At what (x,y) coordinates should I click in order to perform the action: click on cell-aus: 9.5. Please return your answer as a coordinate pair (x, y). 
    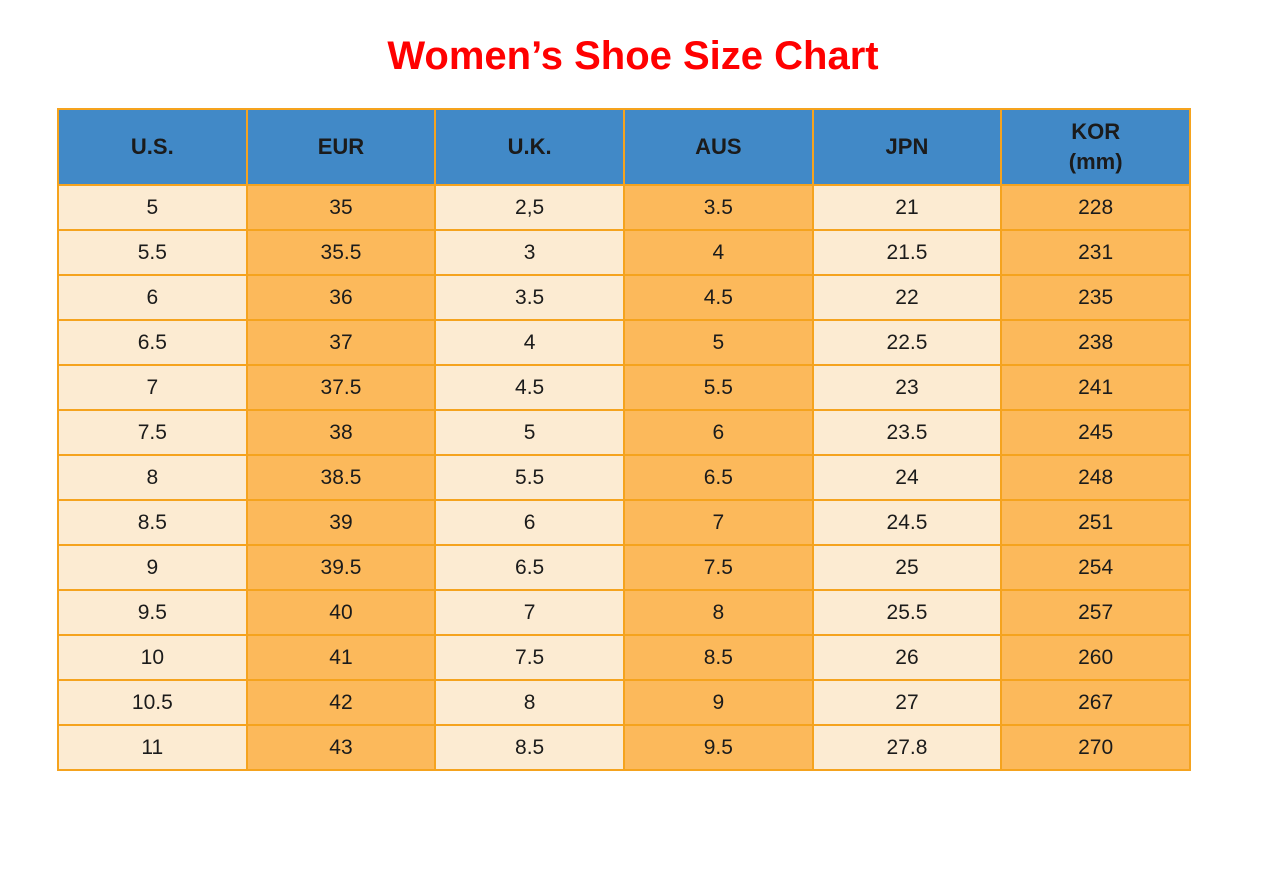
    Looking at the image, I should click on (718, 747).